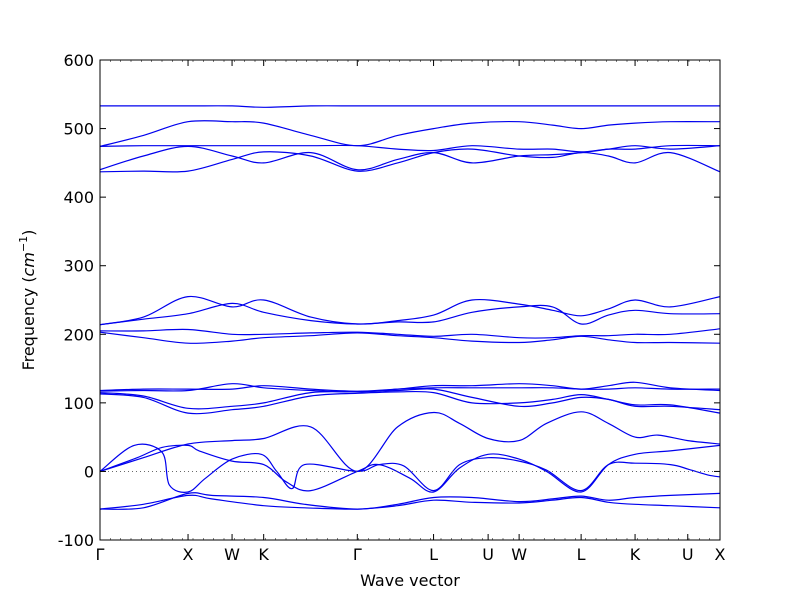 Image resolution: width=800 pixels, height=600 pixels. I want to click on y-tick-label: 300, so click(78, 266).